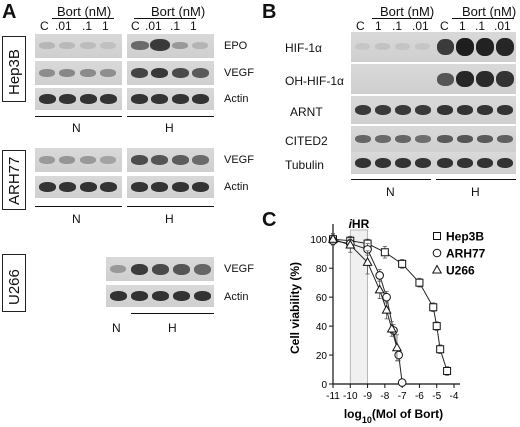 This screenshot has height=427, width=520. What do you see at coordinates (359, 224) in the screenshot?
I see `ihr-label: iHR` at bounding box center [359, 224].